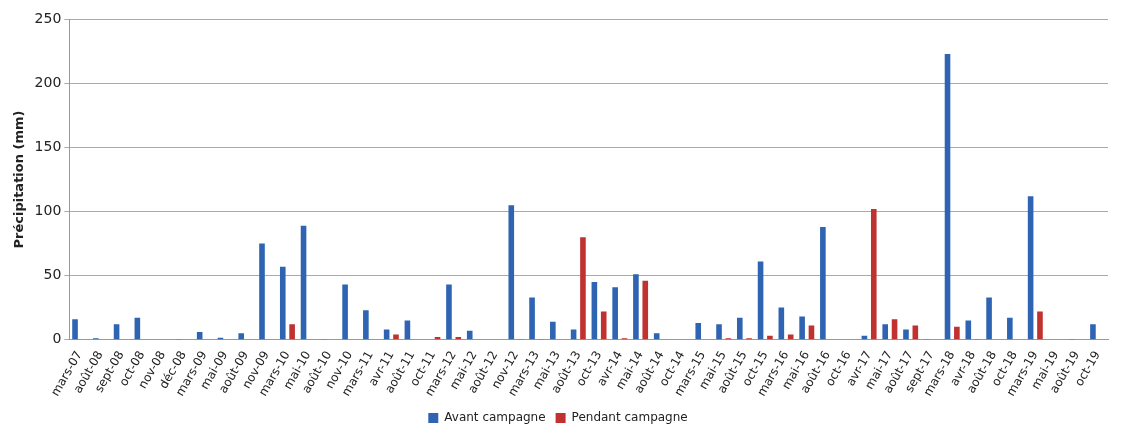 The image size is (1128, 444). What do you see at coordinates (48, 210) in the screenshot?
I see `y-tick-label: 100` at bounding box center [48, 210].